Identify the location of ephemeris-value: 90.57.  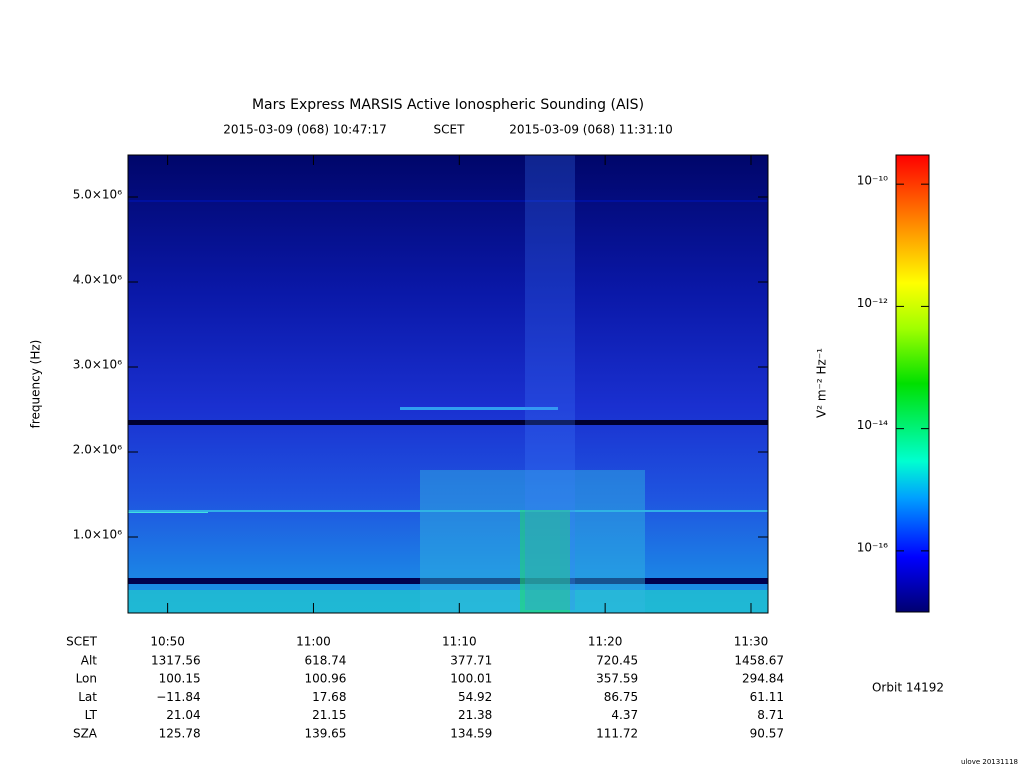
(767, 733).